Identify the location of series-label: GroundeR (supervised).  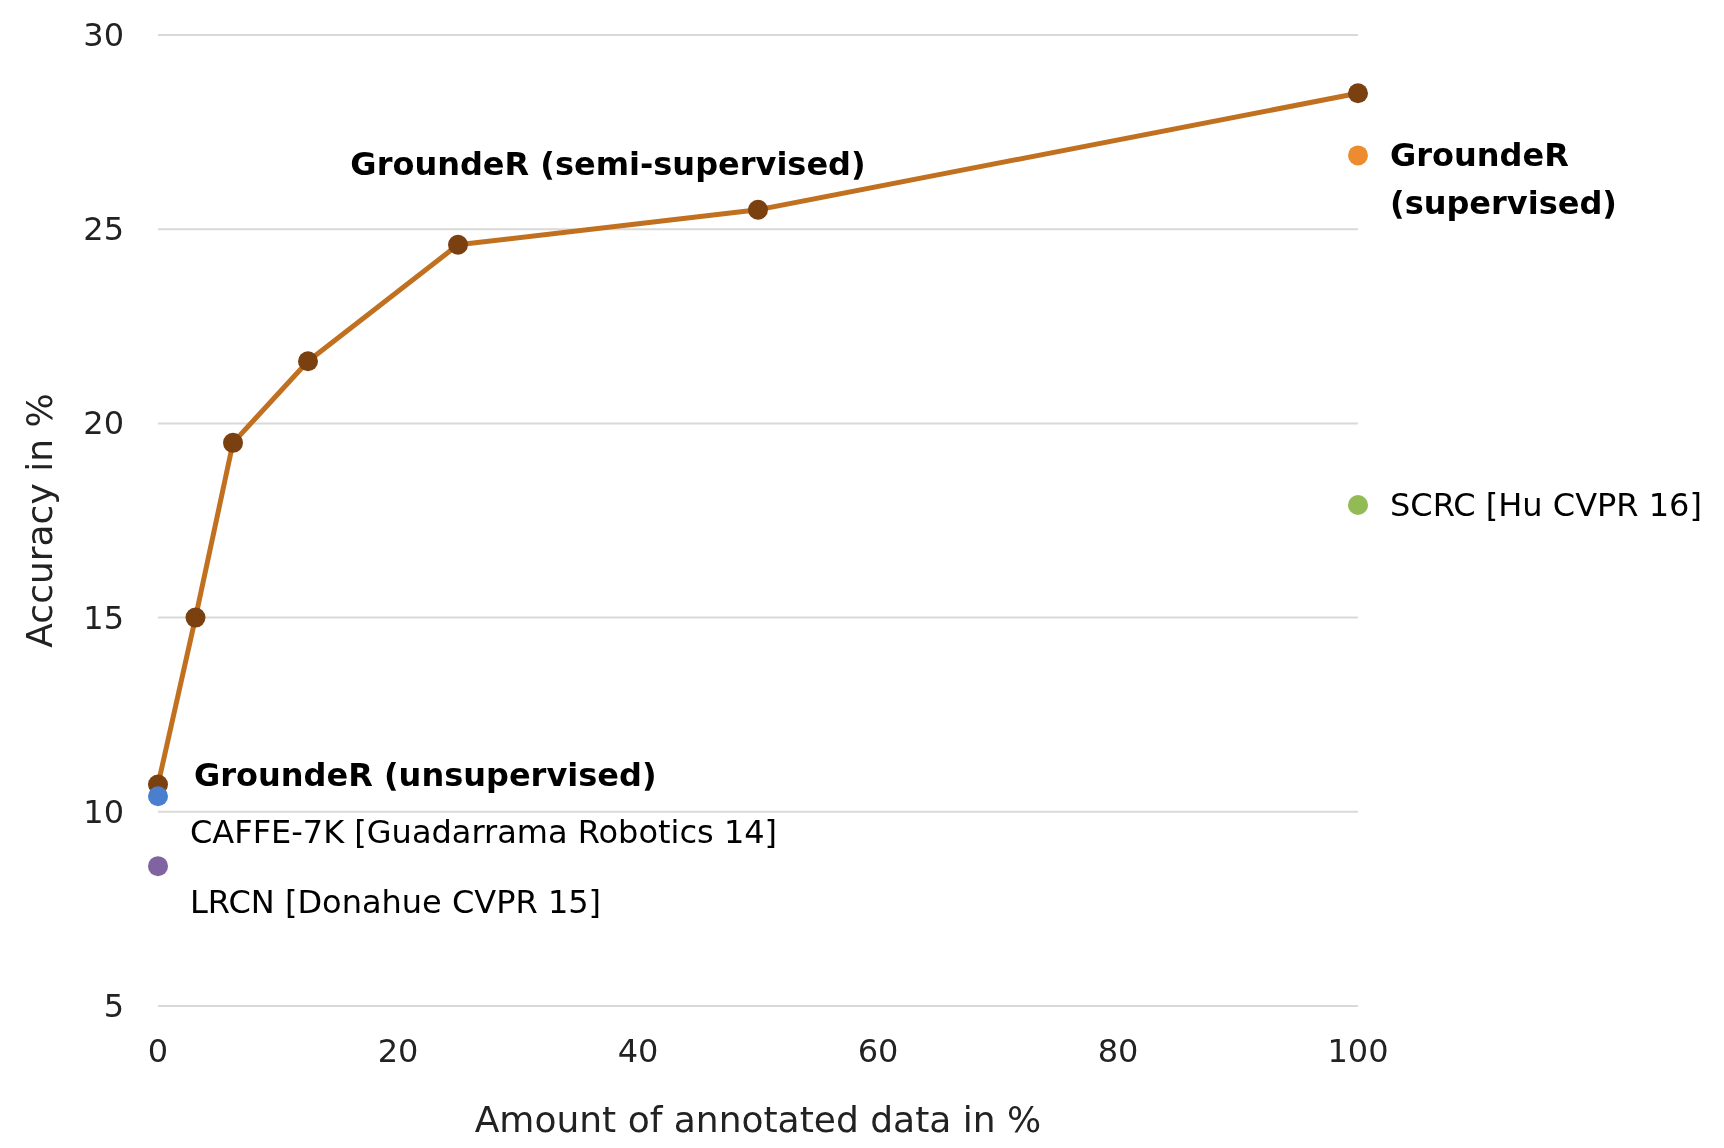
(1503, 179).